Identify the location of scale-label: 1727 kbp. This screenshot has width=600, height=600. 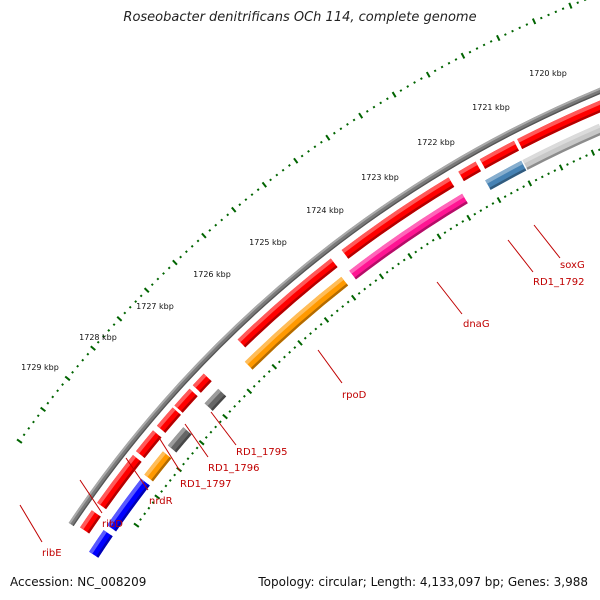
(155, 306).